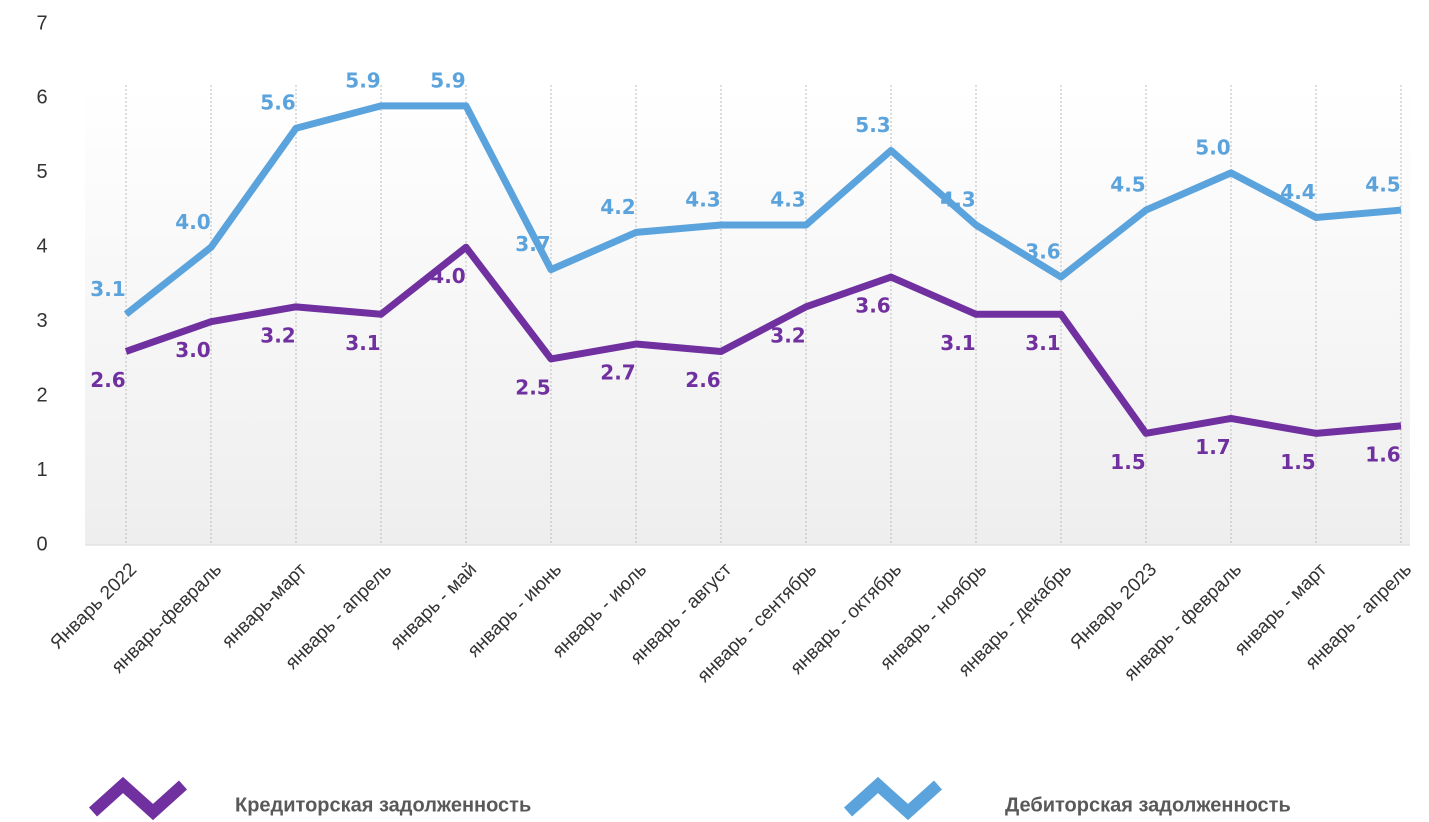  I want to click on data-label: 1.7, so click(1212, 447).